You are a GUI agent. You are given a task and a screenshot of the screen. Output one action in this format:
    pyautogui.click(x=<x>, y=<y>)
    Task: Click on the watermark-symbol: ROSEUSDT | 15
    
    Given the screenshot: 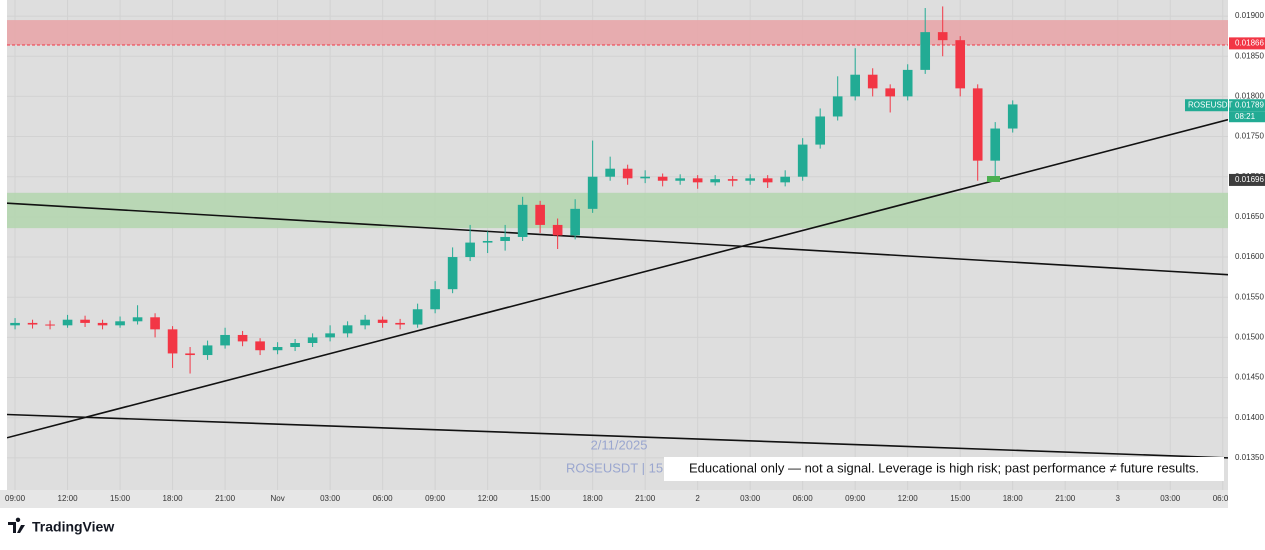 What is the action you would take?
    pyautogui.click(x=614, y=467)
    